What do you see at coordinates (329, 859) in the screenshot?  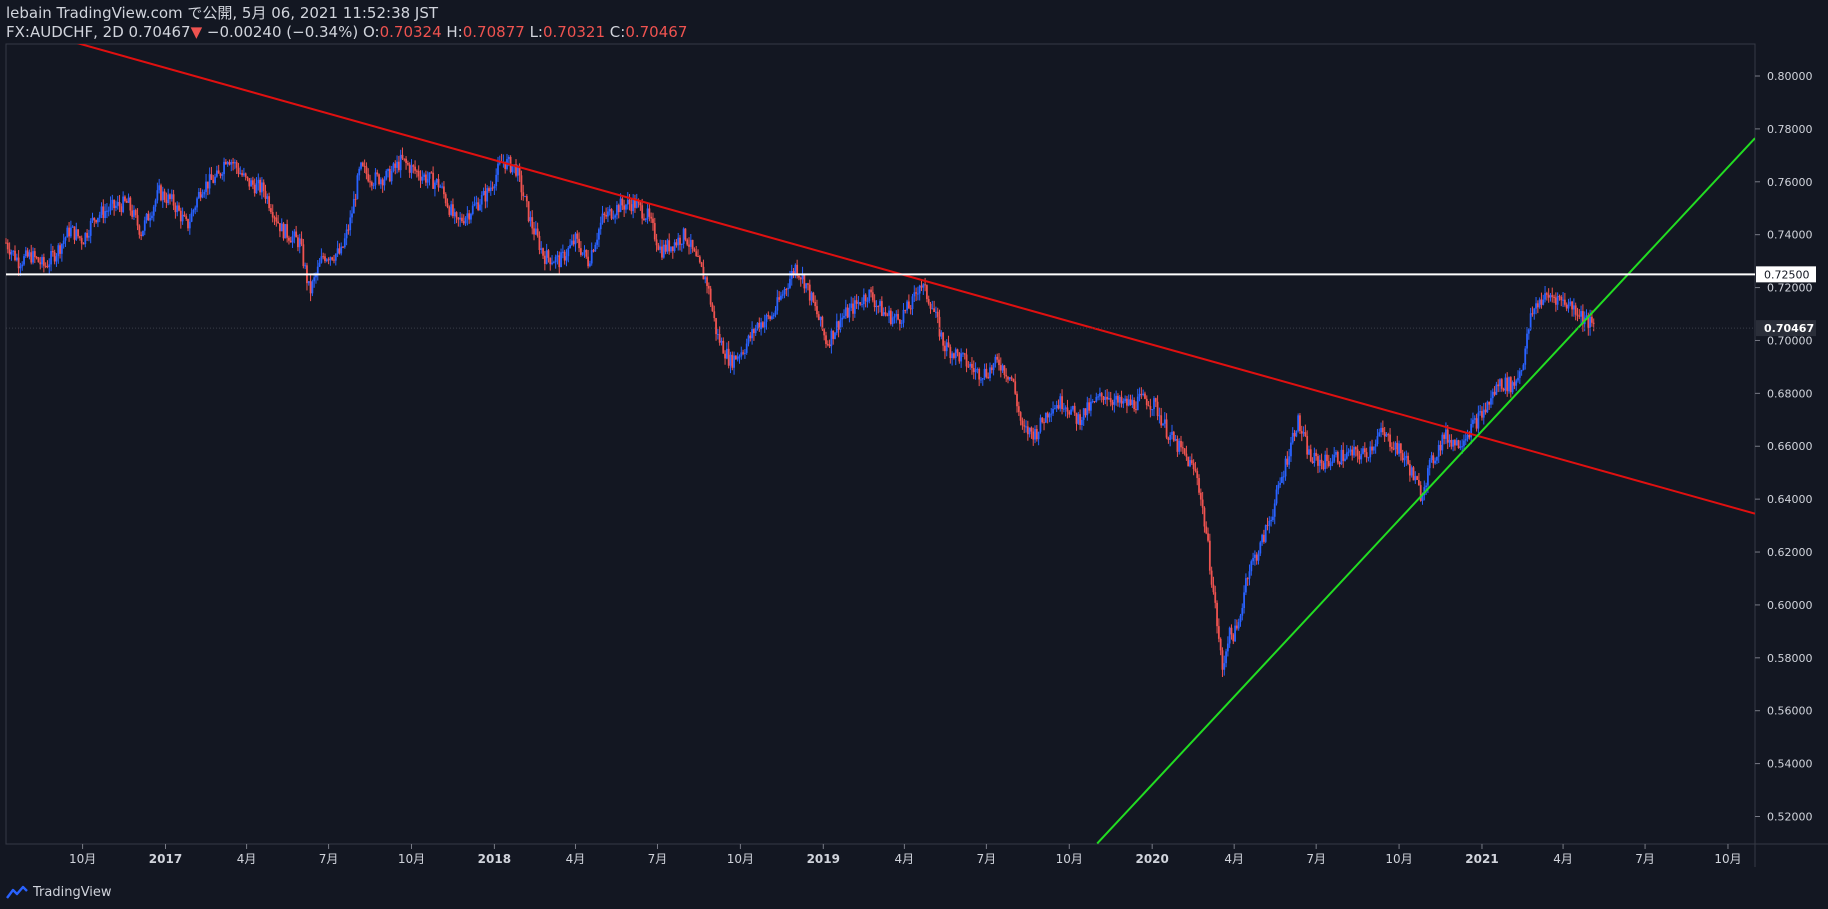 I see `time-tick-label: 7月` at bounding box center [329, 859].